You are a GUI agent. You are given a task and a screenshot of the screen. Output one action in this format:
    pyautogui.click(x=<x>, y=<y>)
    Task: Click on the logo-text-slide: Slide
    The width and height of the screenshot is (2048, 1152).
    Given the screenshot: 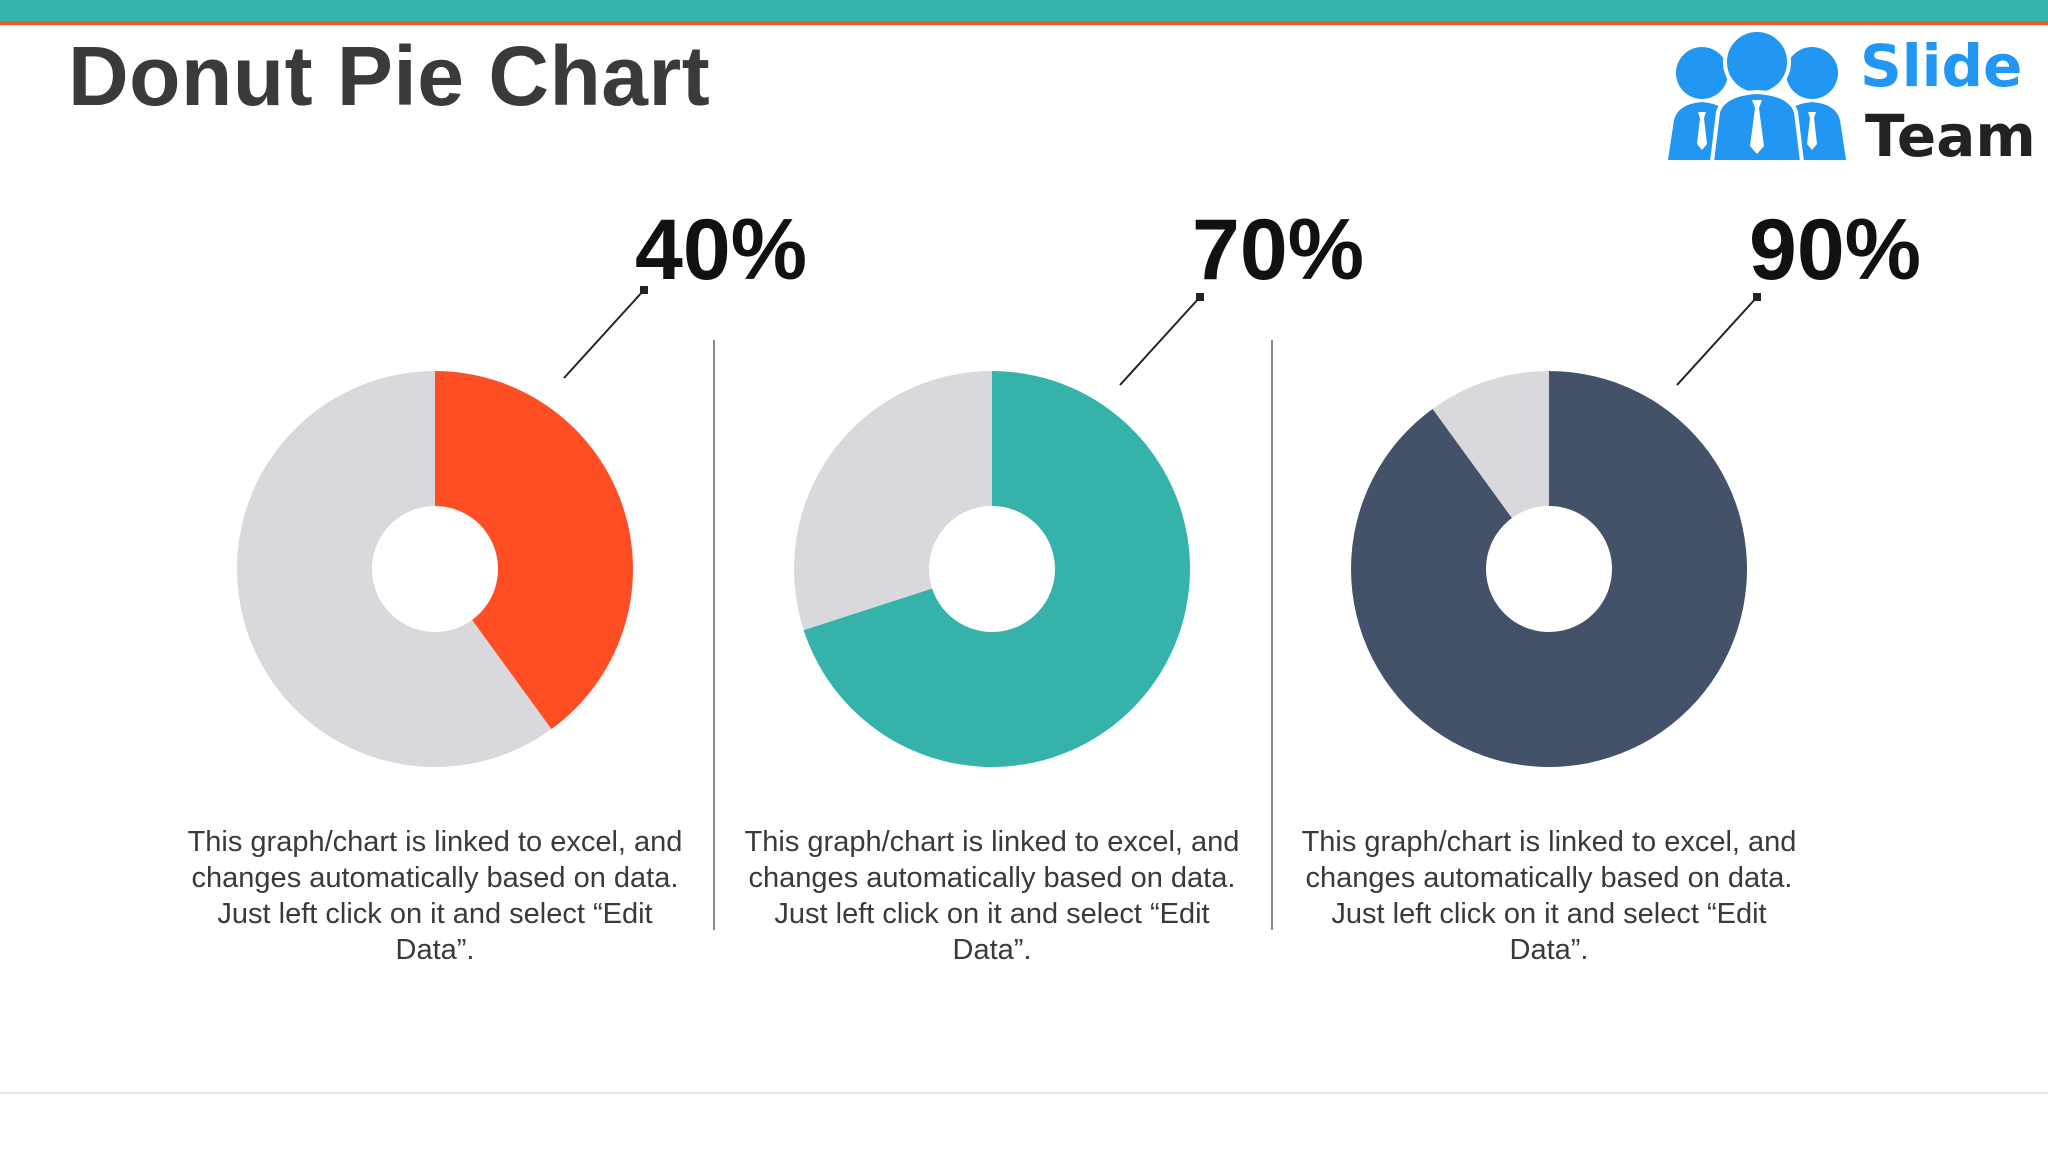 What is the action you would take?
    pyautogui.click(x=1941, y=66)
    